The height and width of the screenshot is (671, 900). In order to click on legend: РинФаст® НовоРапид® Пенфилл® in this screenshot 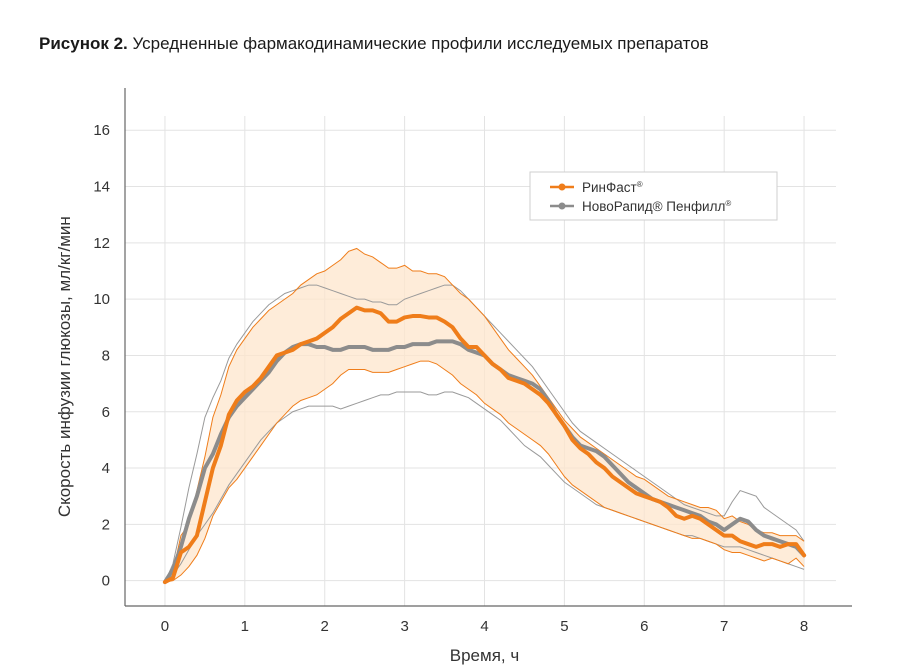, I will do `click(653, 196)`.